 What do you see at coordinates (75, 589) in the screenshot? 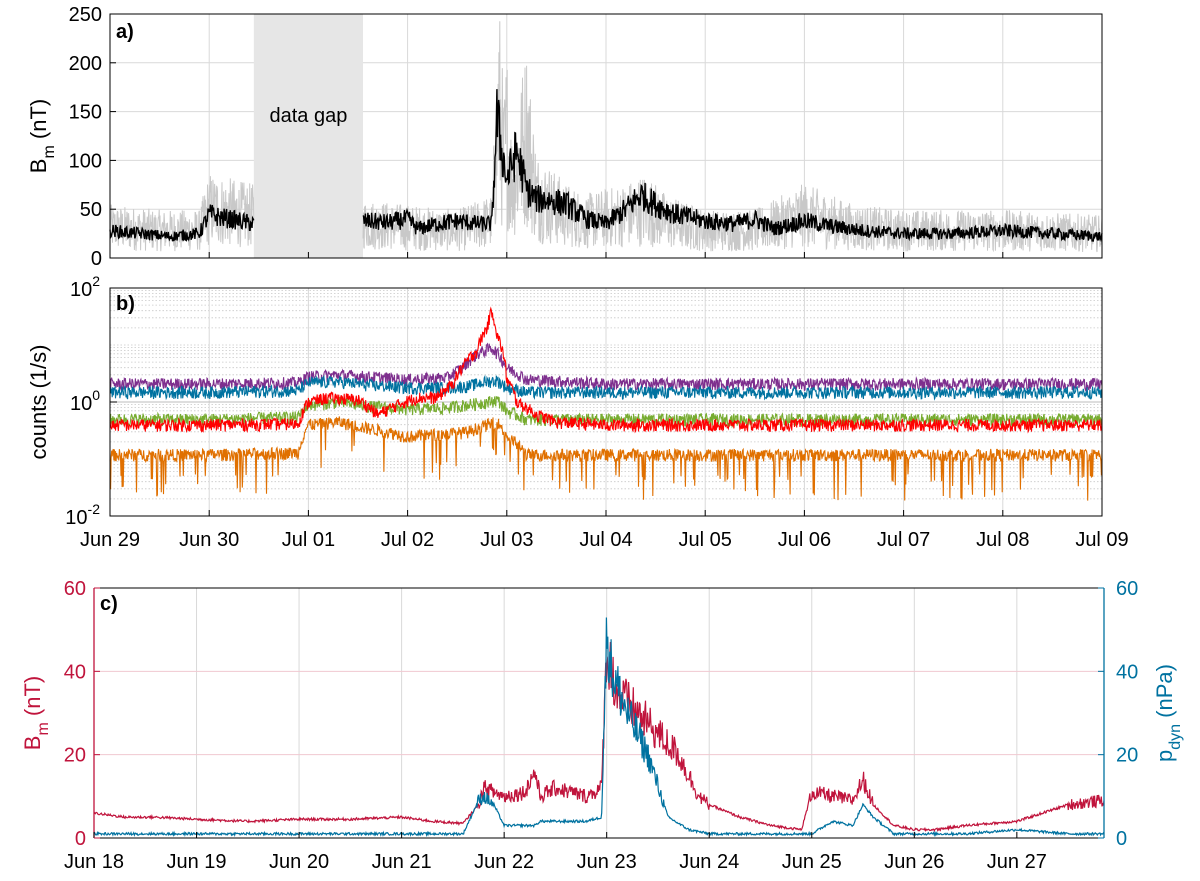
I see `left-y-tick-label: 60` at bounding box center [75, 589].